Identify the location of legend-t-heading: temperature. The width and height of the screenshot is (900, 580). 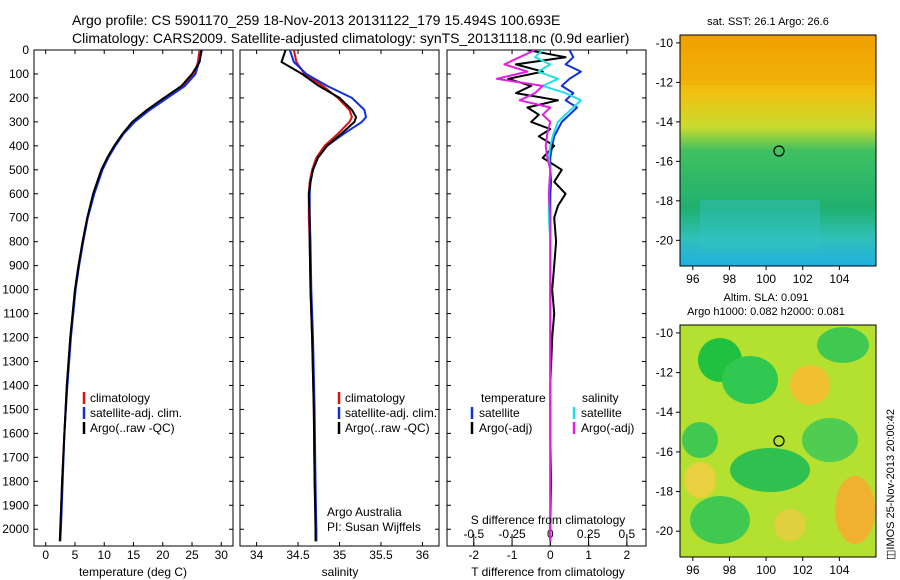
(513, 398).